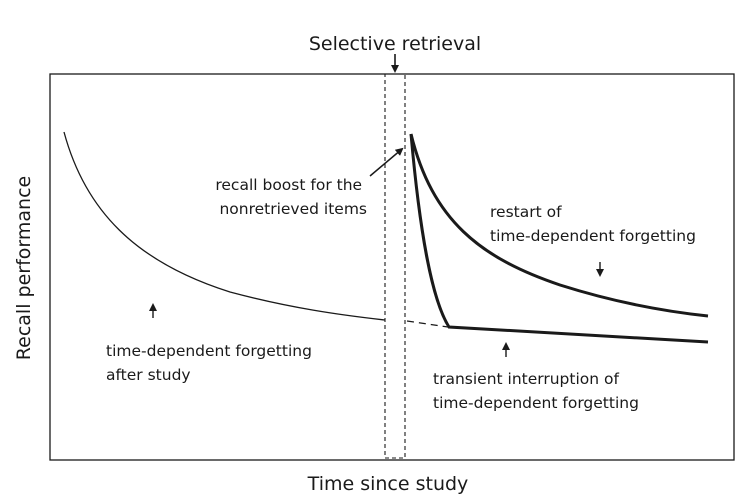  I want to click on after-study-annotation-line1: time-dependent forgetting, so click(209, 351).